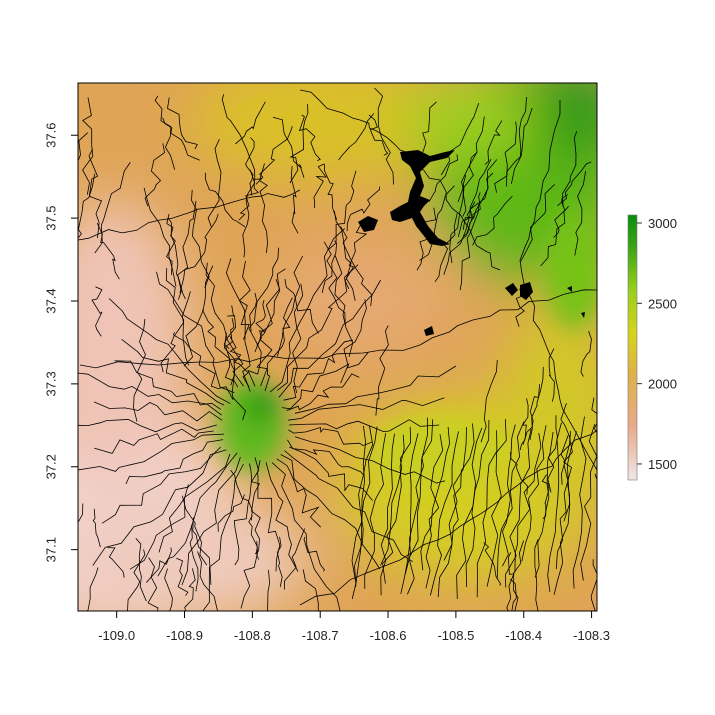 The image size is (715, 715). Describe the element at coordinates (252, 635) in the screenshot. I see `x-tick-label: -108.8` at that location.